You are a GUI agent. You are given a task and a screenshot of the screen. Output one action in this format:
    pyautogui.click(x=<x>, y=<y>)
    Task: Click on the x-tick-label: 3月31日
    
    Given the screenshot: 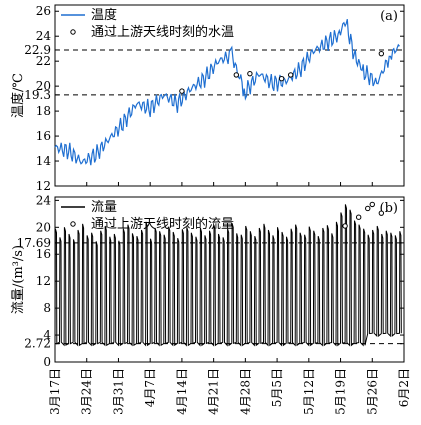 What is the action you would take?
    pyautogui.click(x=118, y=391)
    